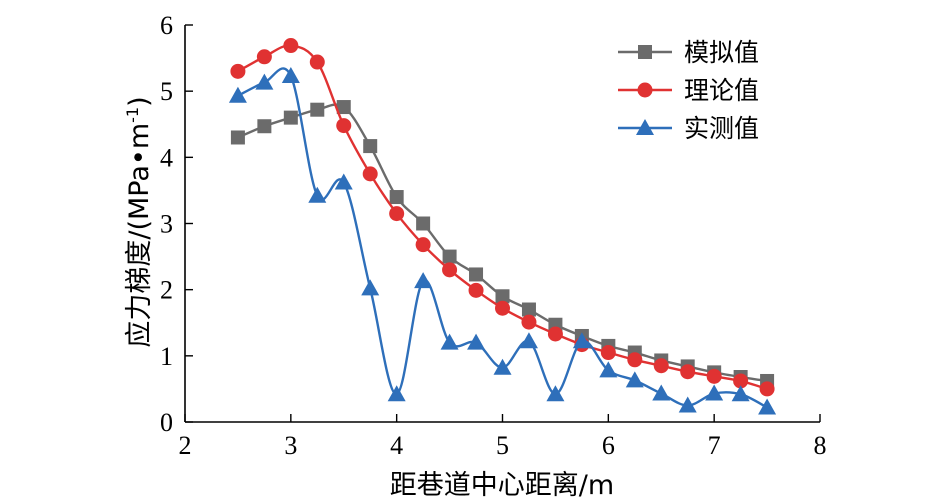 This screenshot has width=945, height=503. I want to click on y-axis-title: 应力梯度/(MPa•m-1), so click(139, 221).